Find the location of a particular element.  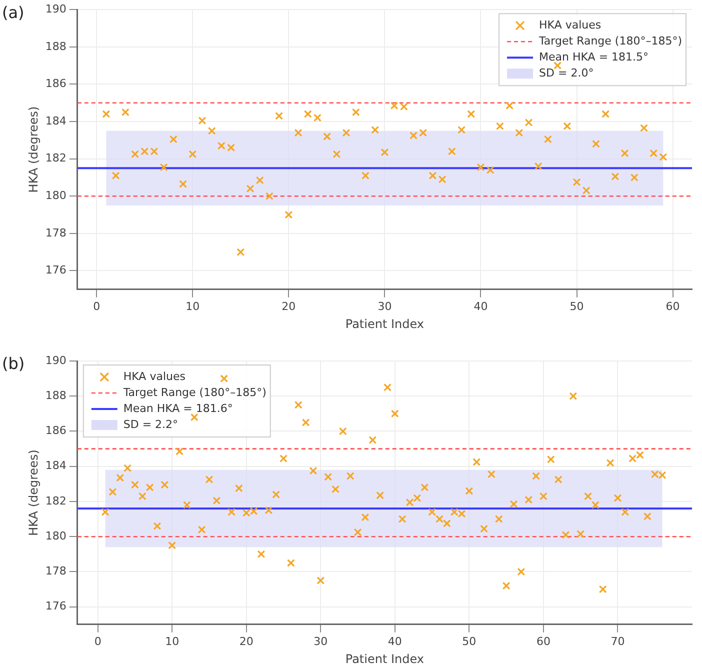

y-tick-label: 176 is located at coordinates (55, 270).